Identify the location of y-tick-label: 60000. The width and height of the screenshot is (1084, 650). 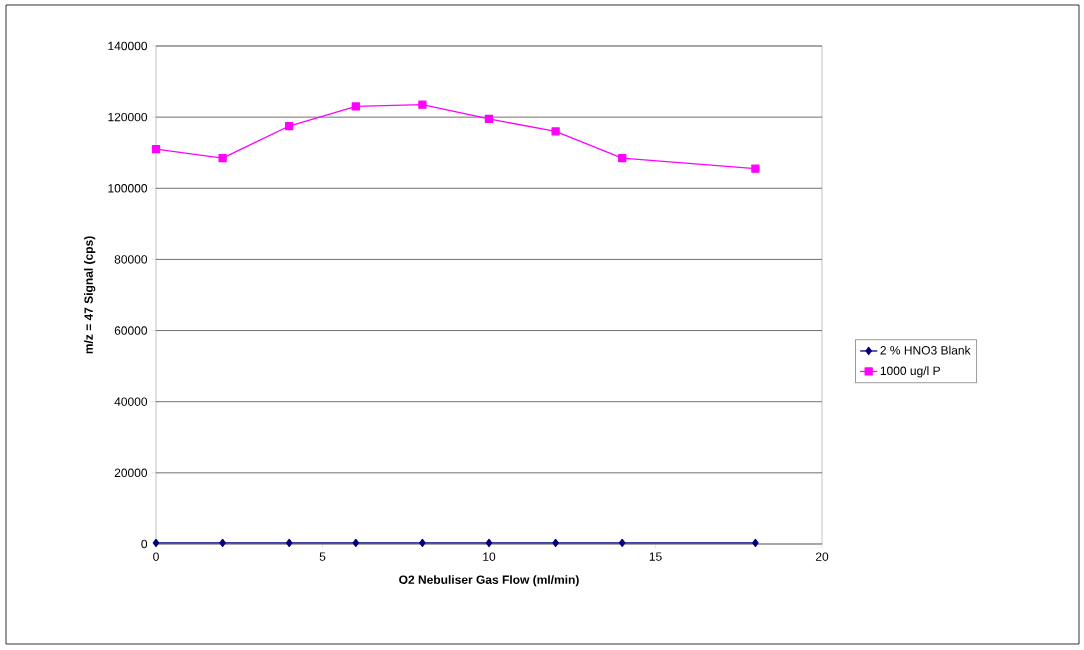
(131, 330).